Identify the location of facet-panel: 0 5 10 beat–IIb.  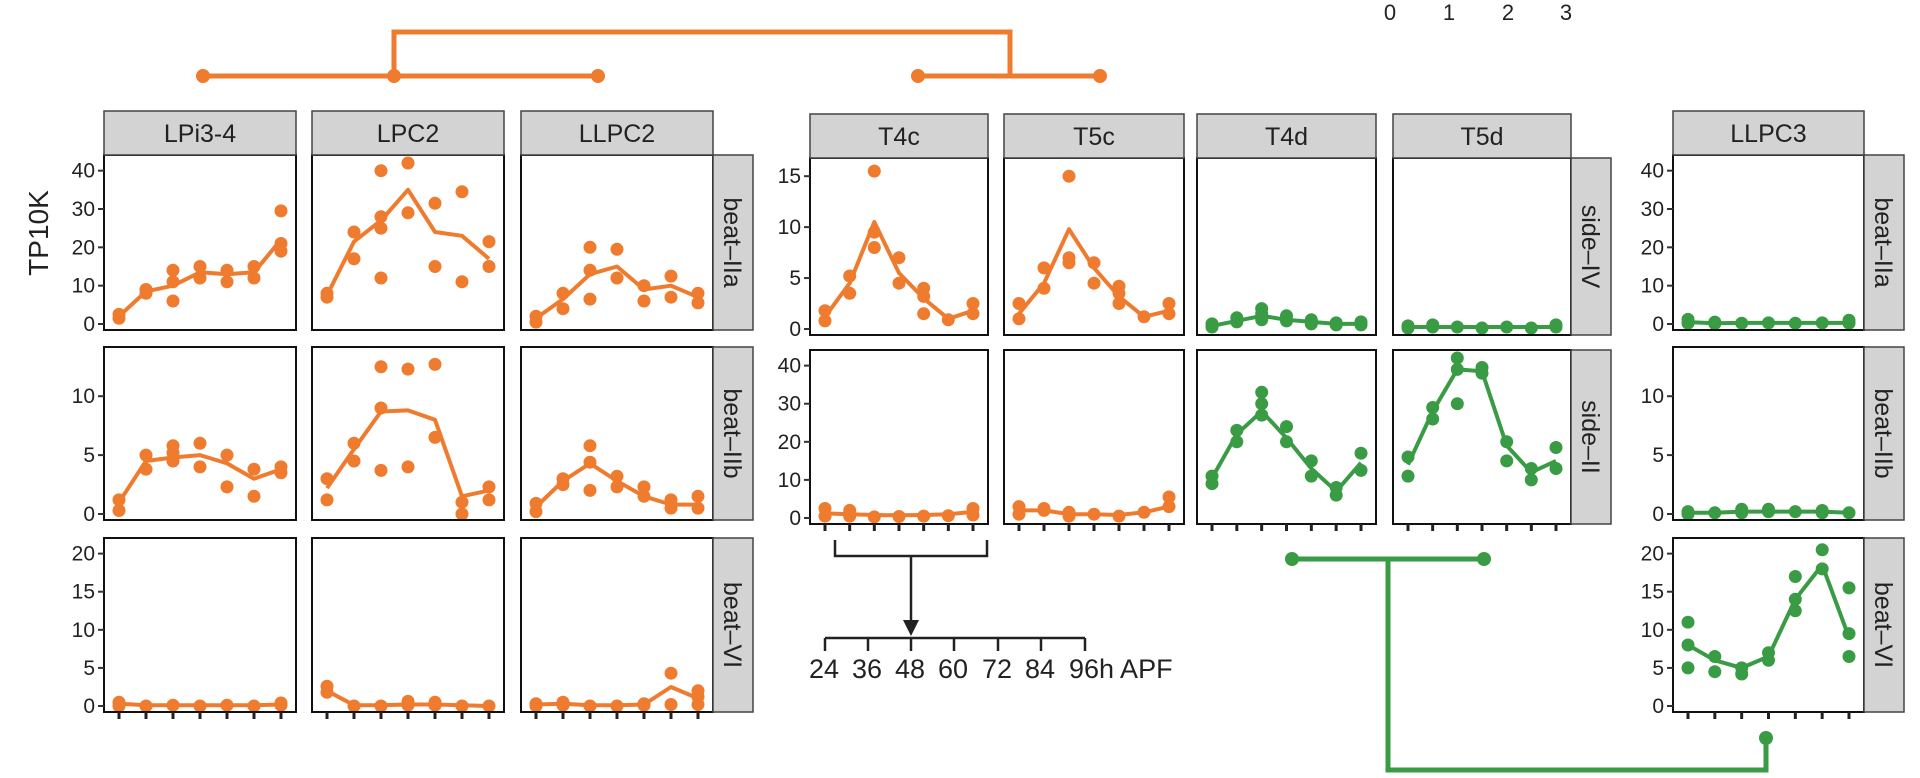
(1773, 436).